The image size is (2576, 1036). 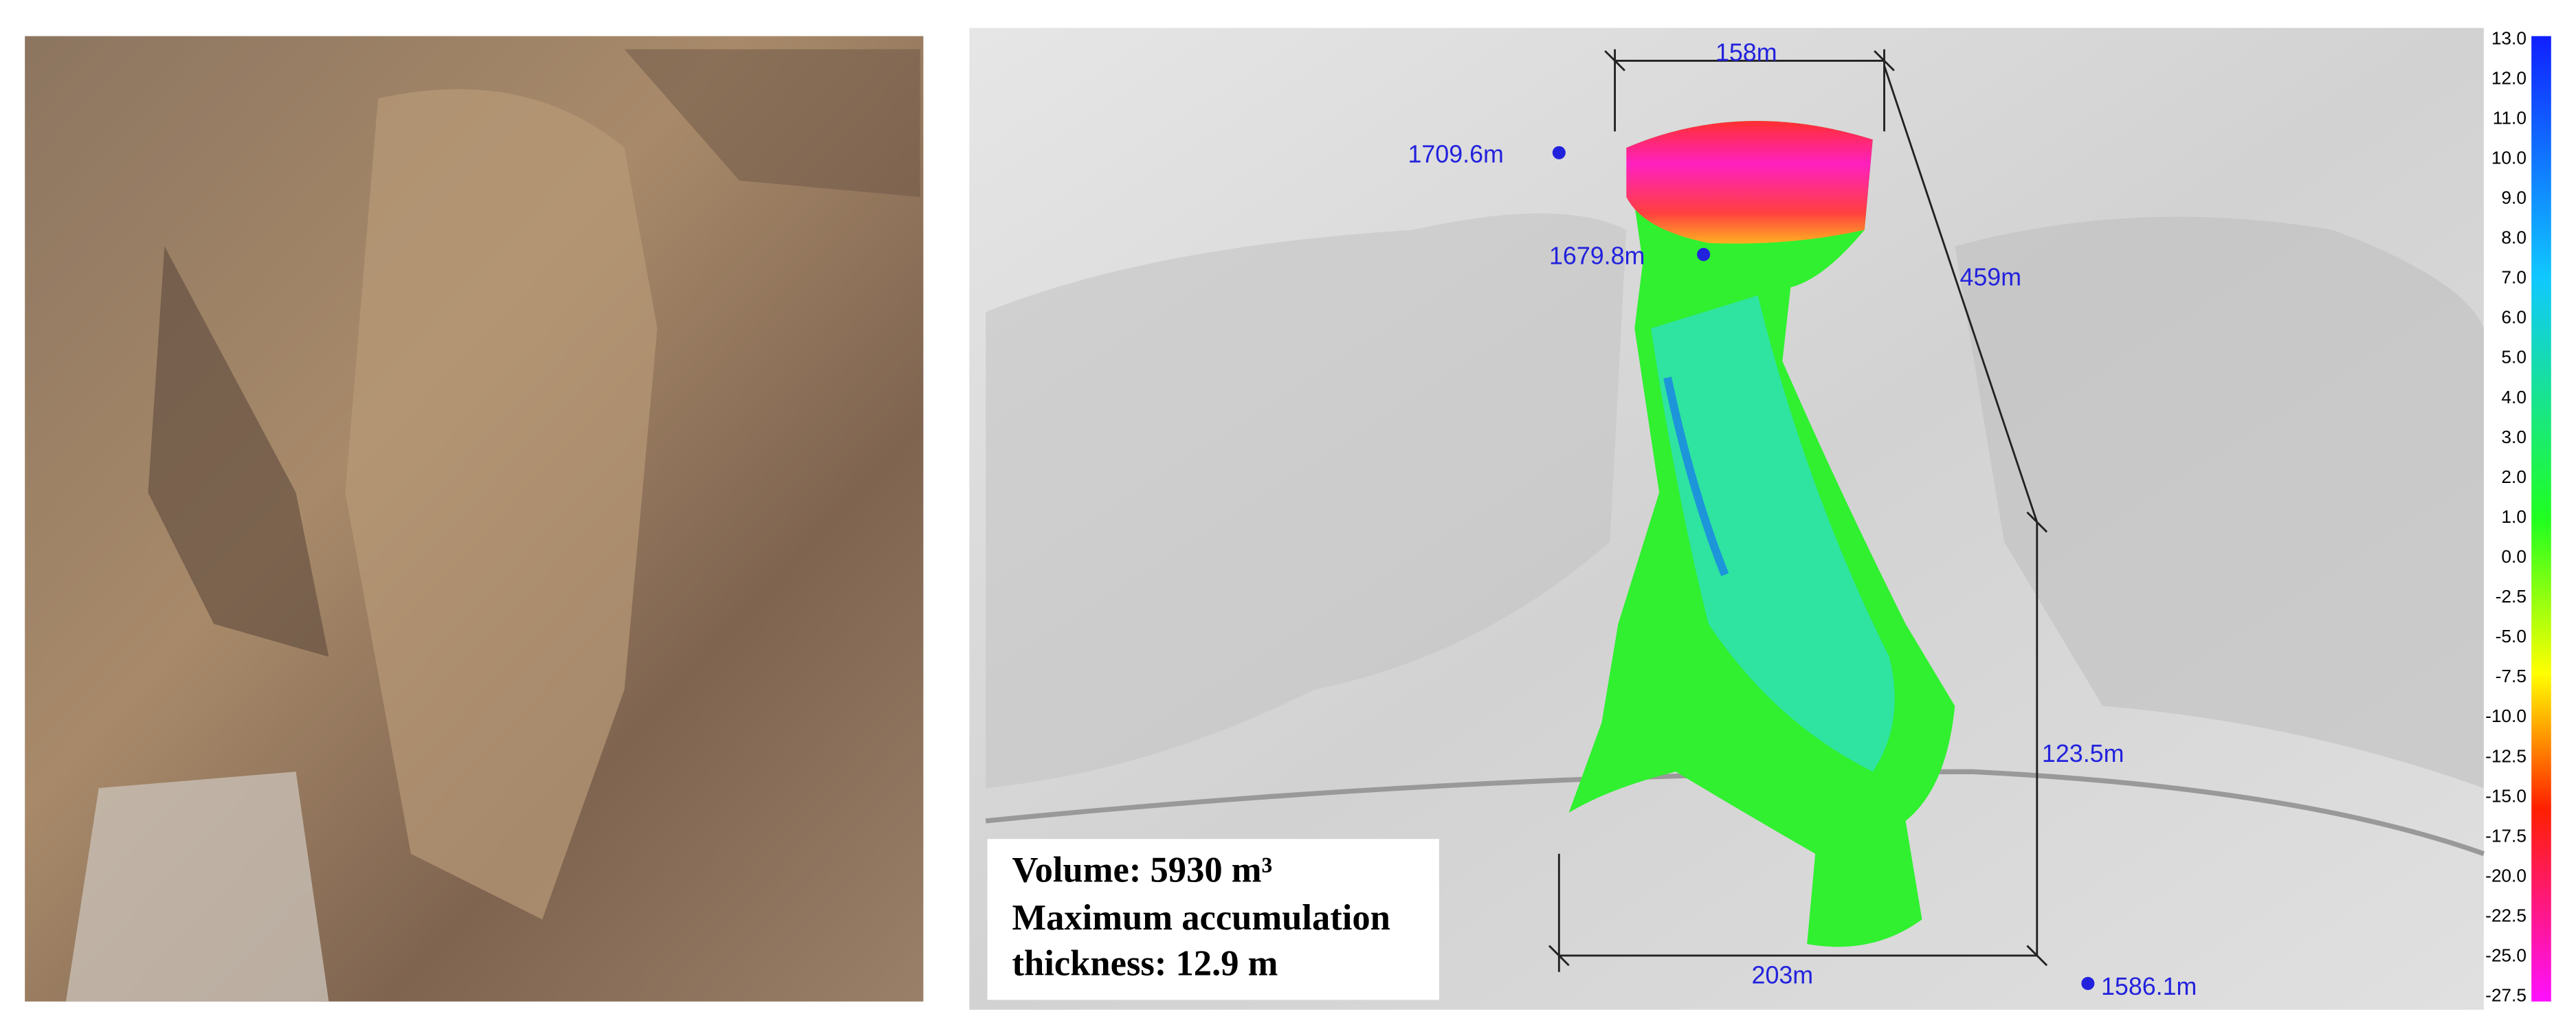 I want to click on colorbar-tick-label: 7.0, so click(x=2514, y=277).